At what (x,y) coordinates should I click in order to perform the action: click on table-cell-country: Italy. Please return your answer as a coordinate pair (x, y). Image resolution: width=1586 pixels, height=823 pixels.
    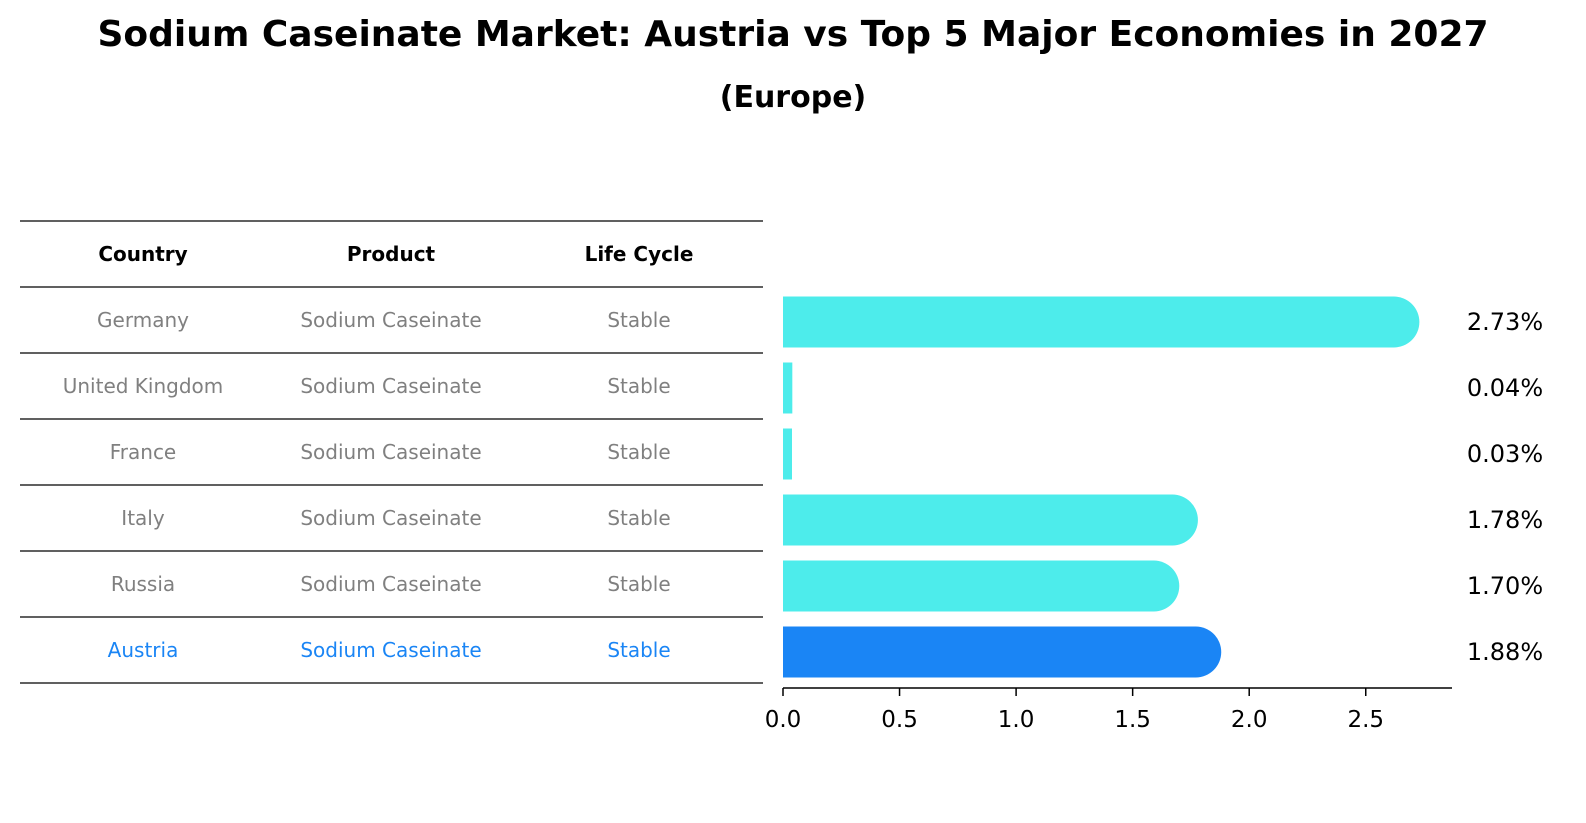
    Looking at the image, I should click on (143, 518).